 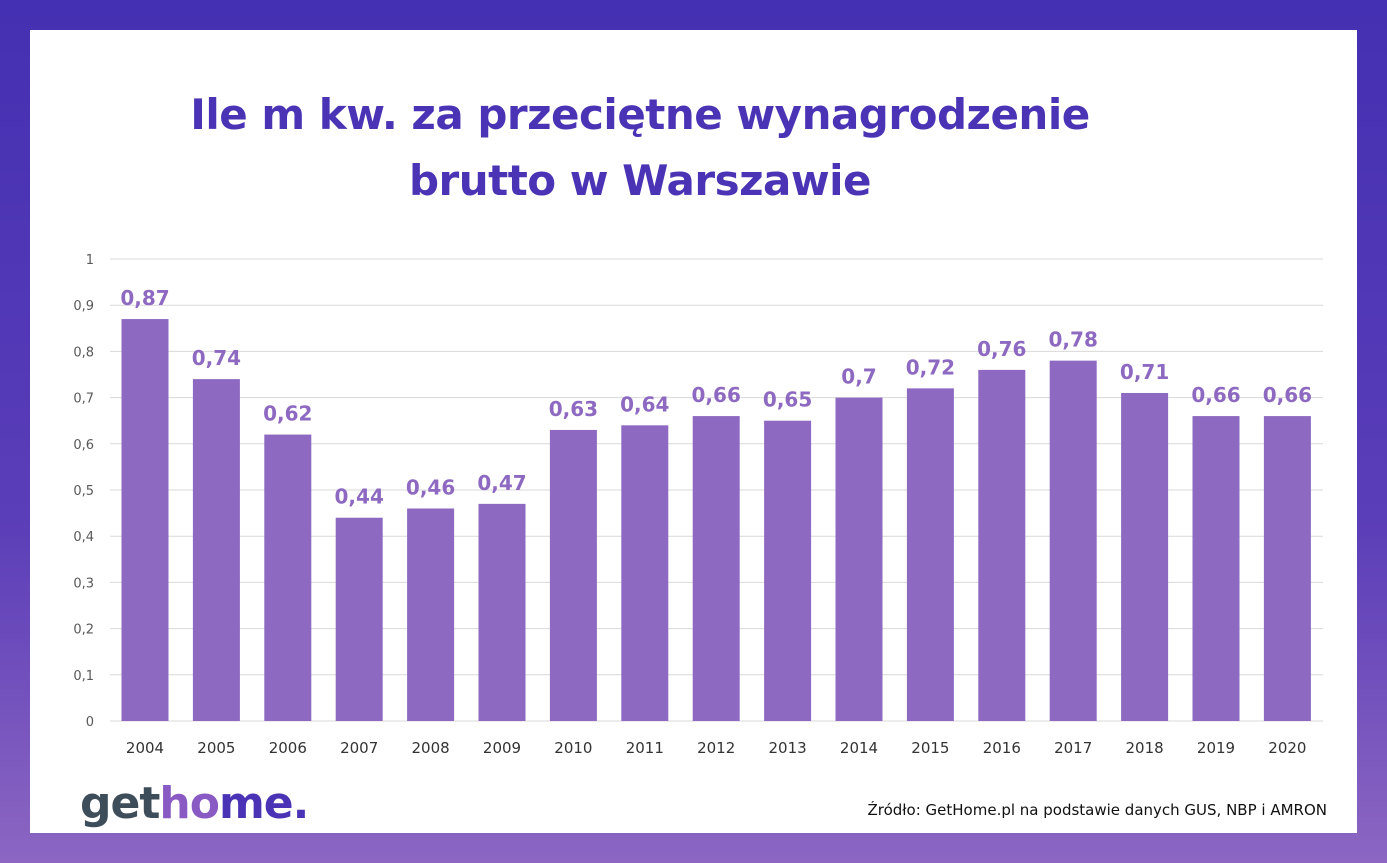 What do you see at coordinates (640, 180) in the screenshot?
I see `title-line-2: brutto w Warszawie` at bounding box center [640, 180].